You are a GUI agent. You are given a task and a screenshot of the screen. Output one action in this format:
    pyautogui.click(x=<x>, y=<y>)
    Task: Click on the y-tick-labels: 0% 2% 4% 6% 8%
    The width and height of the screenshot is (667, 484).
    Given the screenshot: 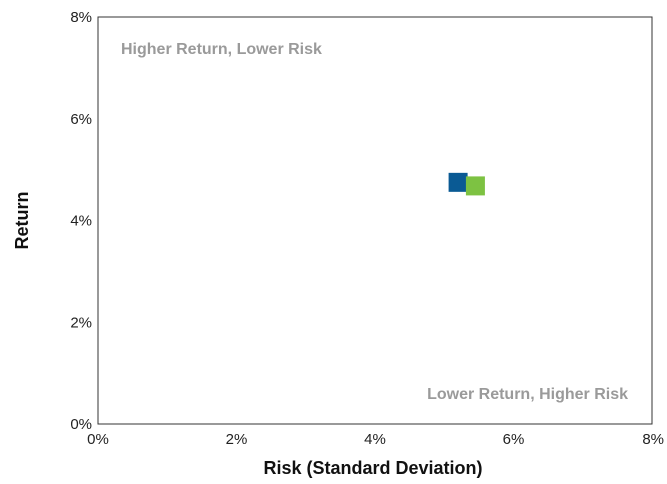 What is the action you would take?
    pyautogui.click(x=81, y=221)
    